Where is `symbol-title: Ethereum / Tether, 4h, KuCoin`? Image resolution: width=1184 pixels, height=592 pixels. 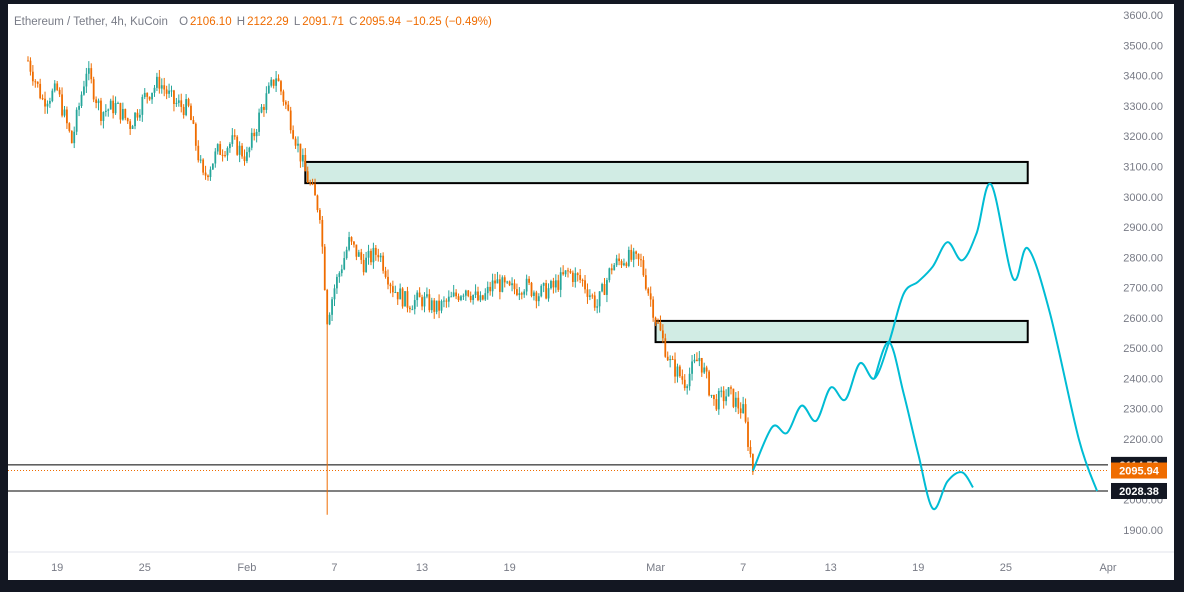
symbol-title: Ethereum / Tether, 4h, KuCoin is located at coordinates (91, 22).